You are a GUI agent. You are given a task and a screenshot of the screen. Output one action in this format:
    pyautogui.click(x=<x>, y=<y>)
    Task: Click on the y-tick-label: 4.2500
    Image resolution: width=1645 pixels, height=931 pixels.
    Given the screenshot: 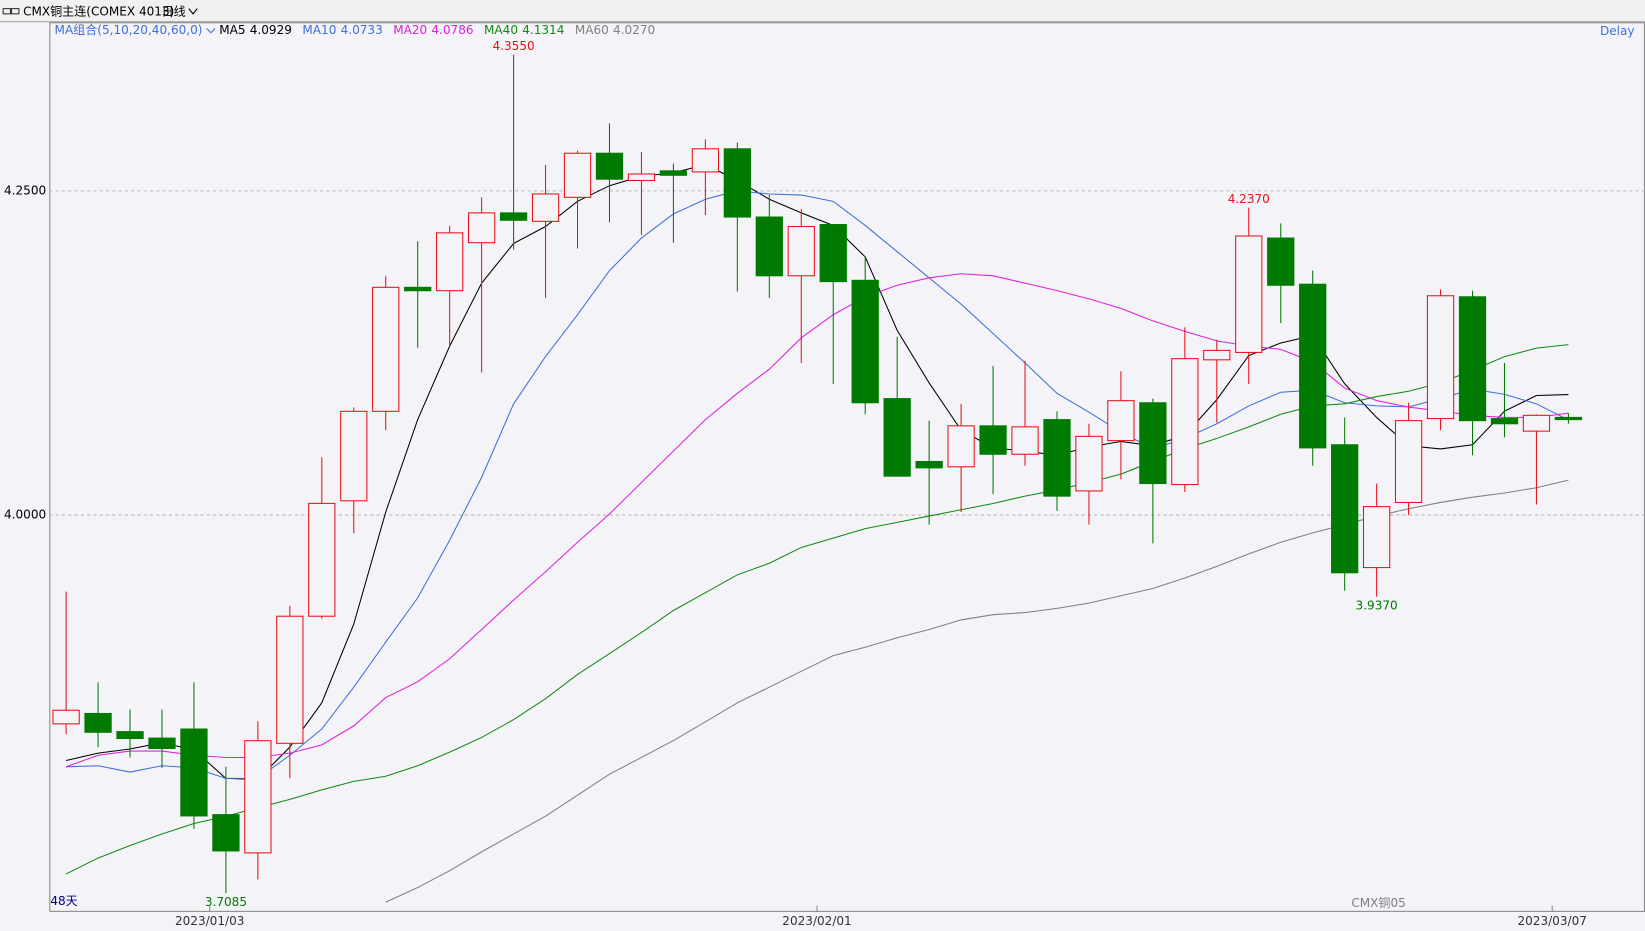 What is the action you would take?
    pyautogui.click(x=25, y=190)
    